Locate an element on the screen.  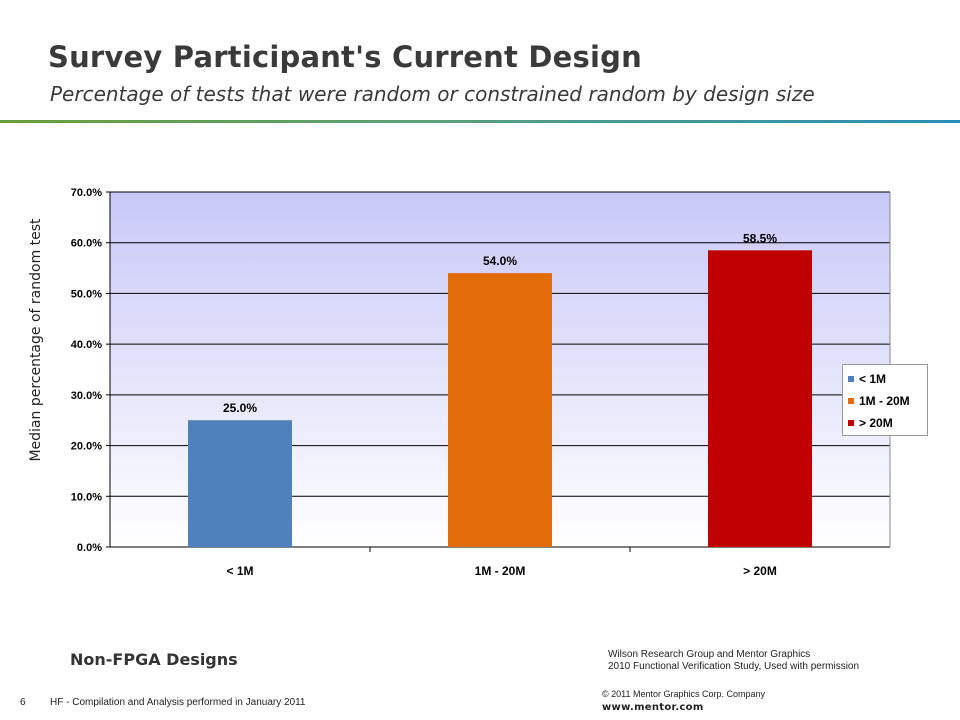
header-divider is located at coordinates (480, 121).